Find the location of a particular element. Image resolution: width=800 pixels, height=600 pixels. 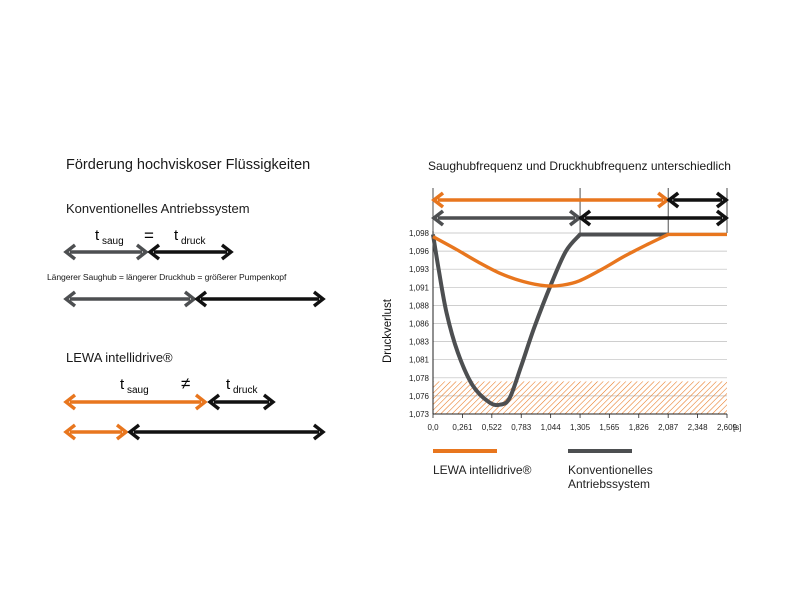

x-tick-label: 0,783 is located at coordinates (521, 427).